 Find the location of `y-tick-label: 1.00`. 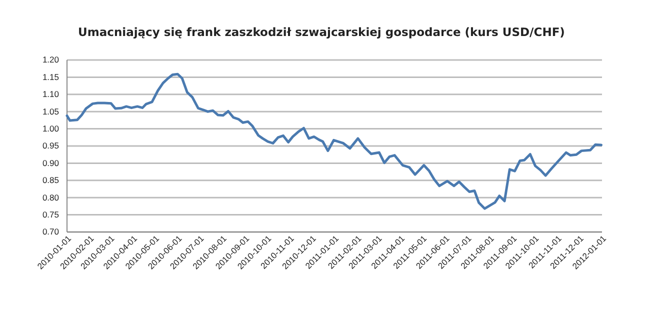

y-tick-label: 1.00 is located at coordinates (51, 129).